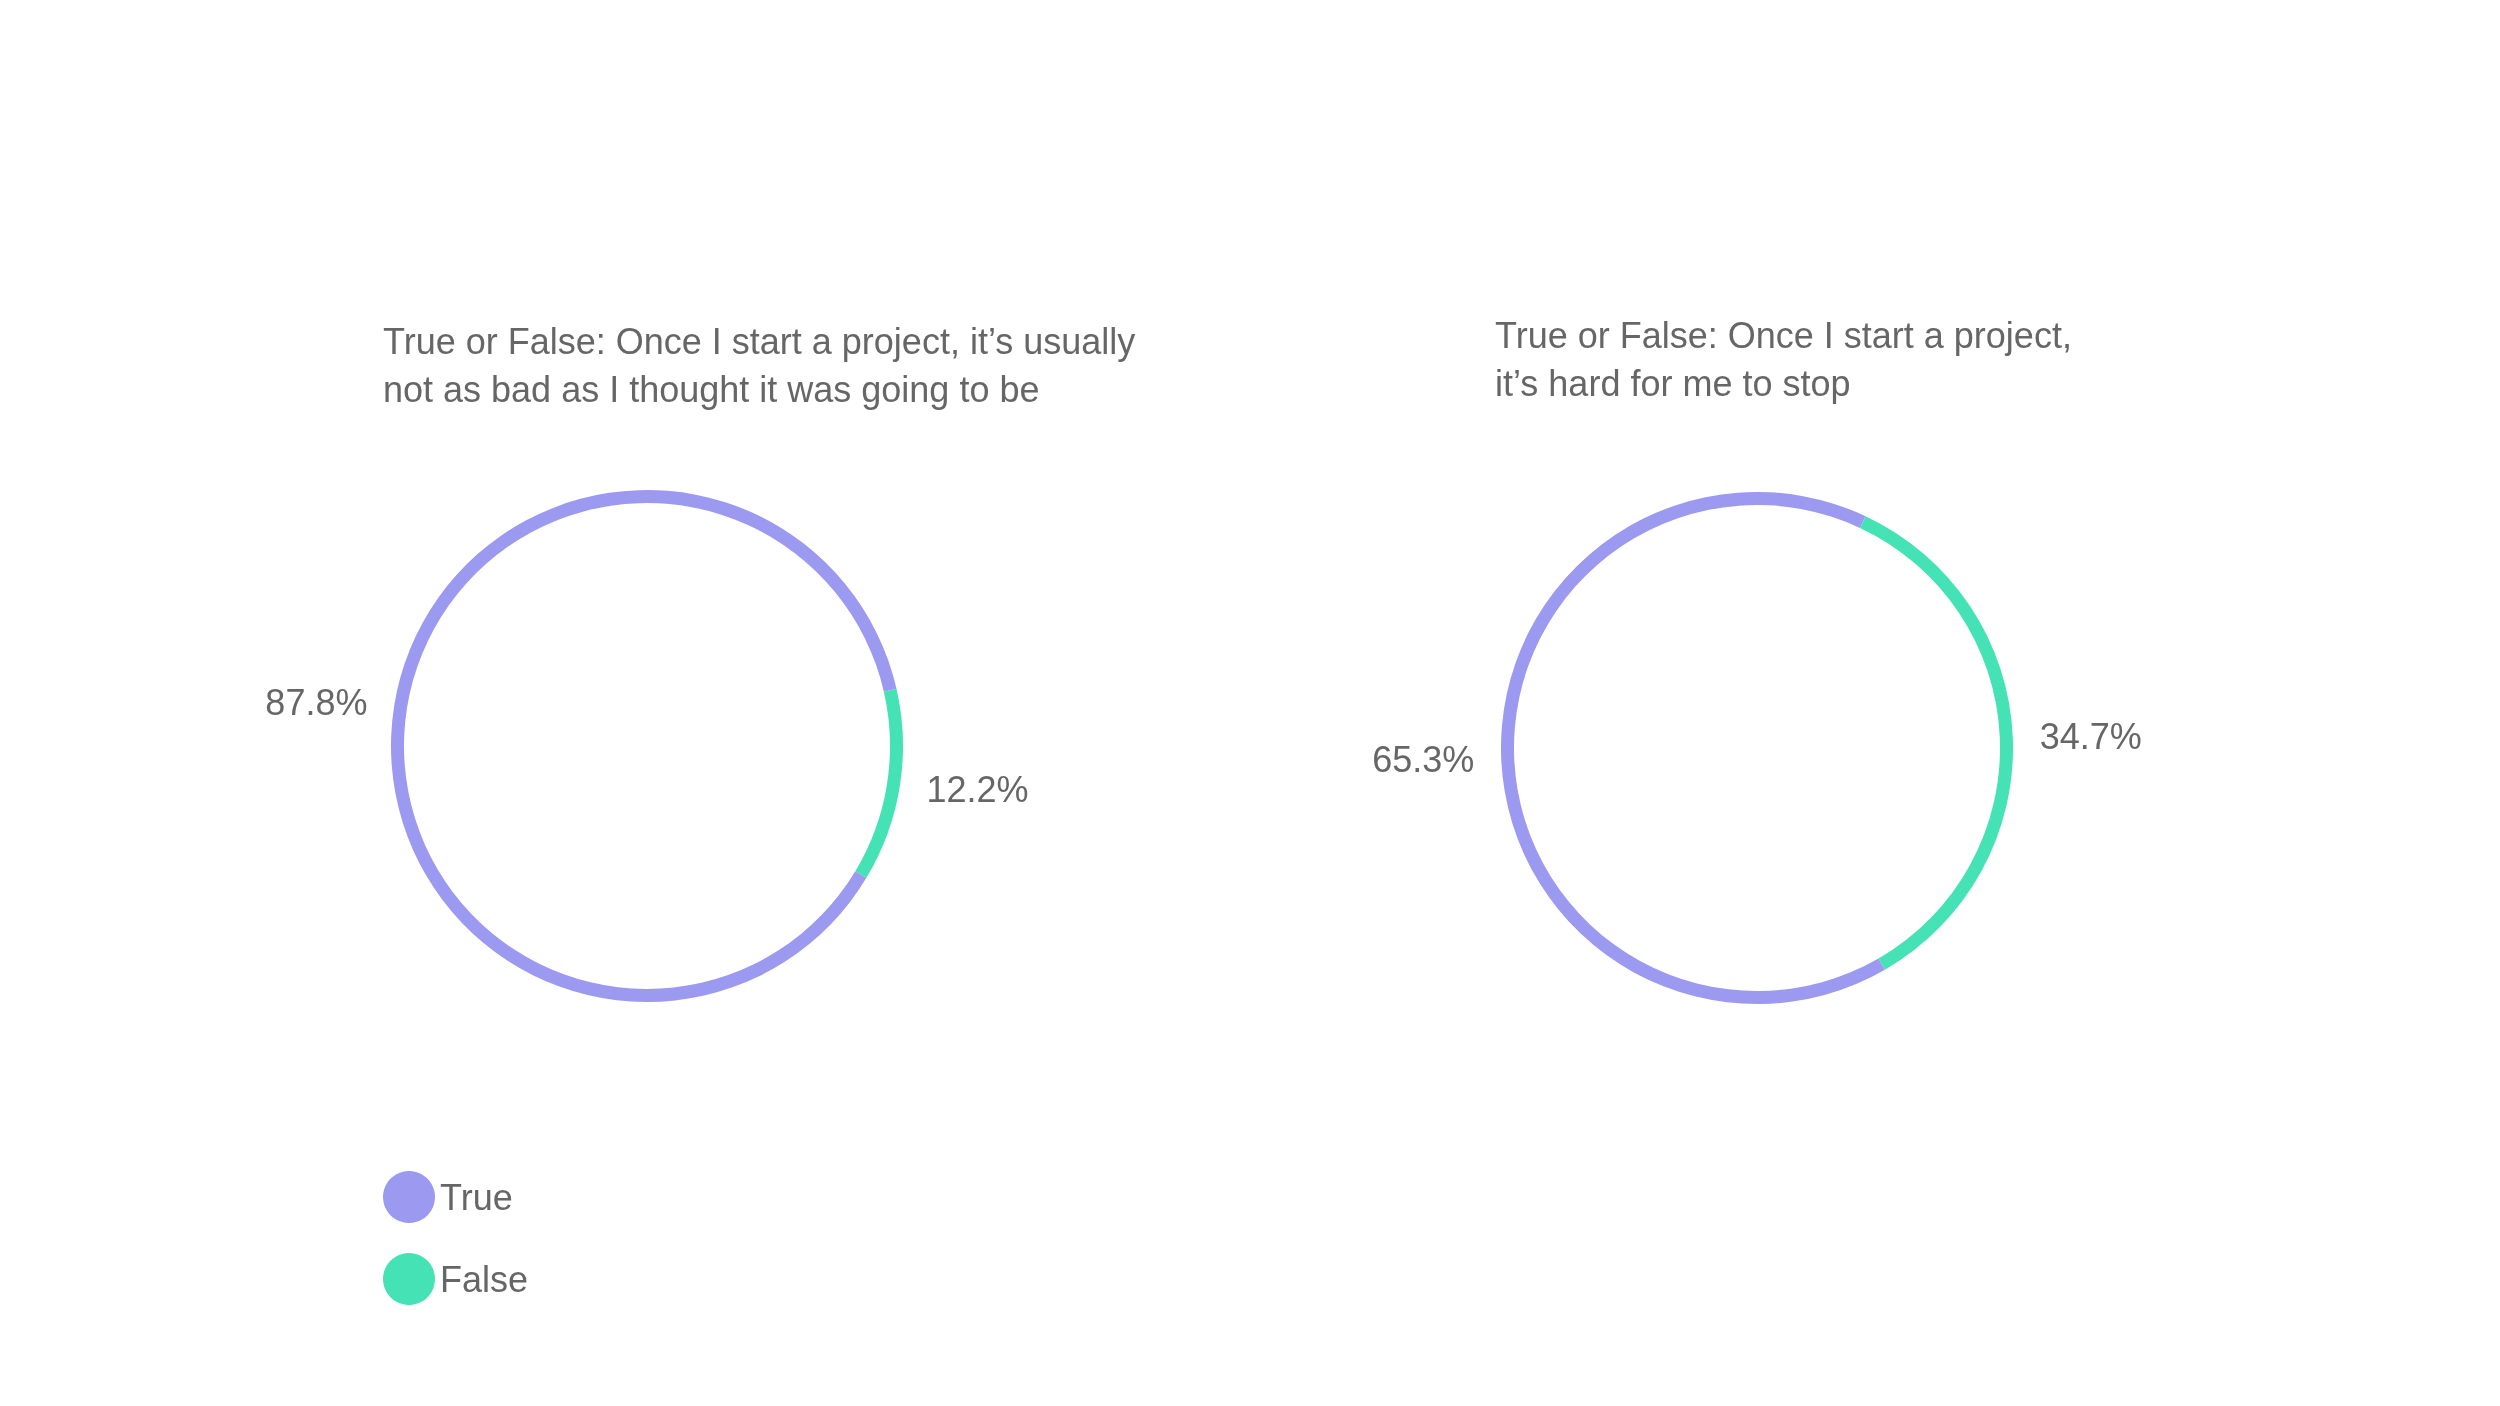 Image resolution: width=2500 pixels, height=1406 pixels. I want to click on data-label: 12.2%, so click(977, 790).